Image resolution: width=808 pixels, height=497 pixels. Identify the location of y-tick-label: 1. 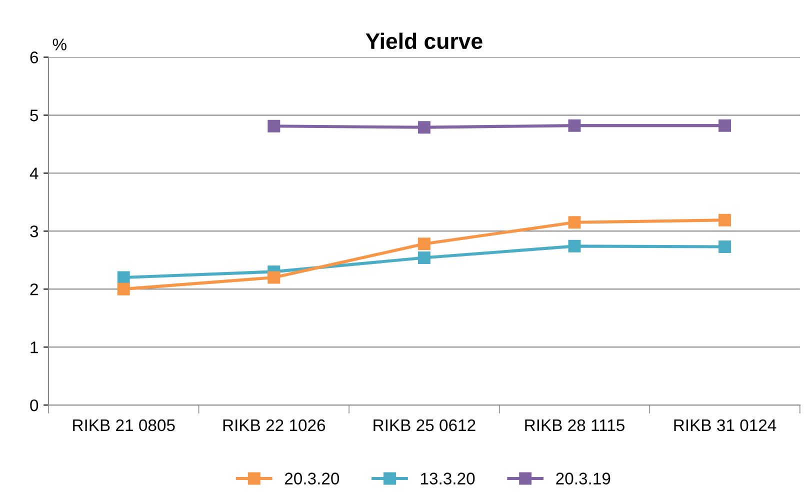
(34, 348).